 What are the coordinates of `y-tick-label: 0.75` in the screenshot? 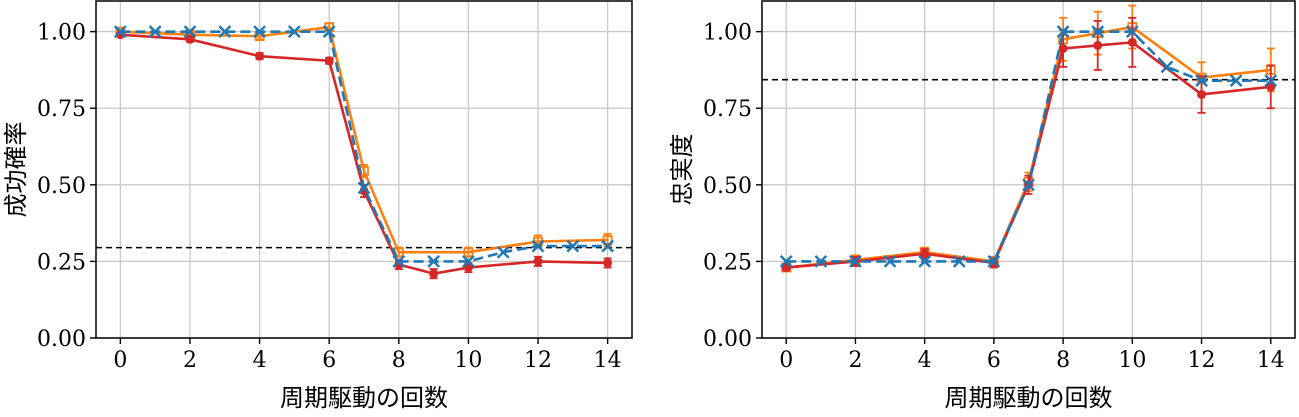 It's located at (61, 109).